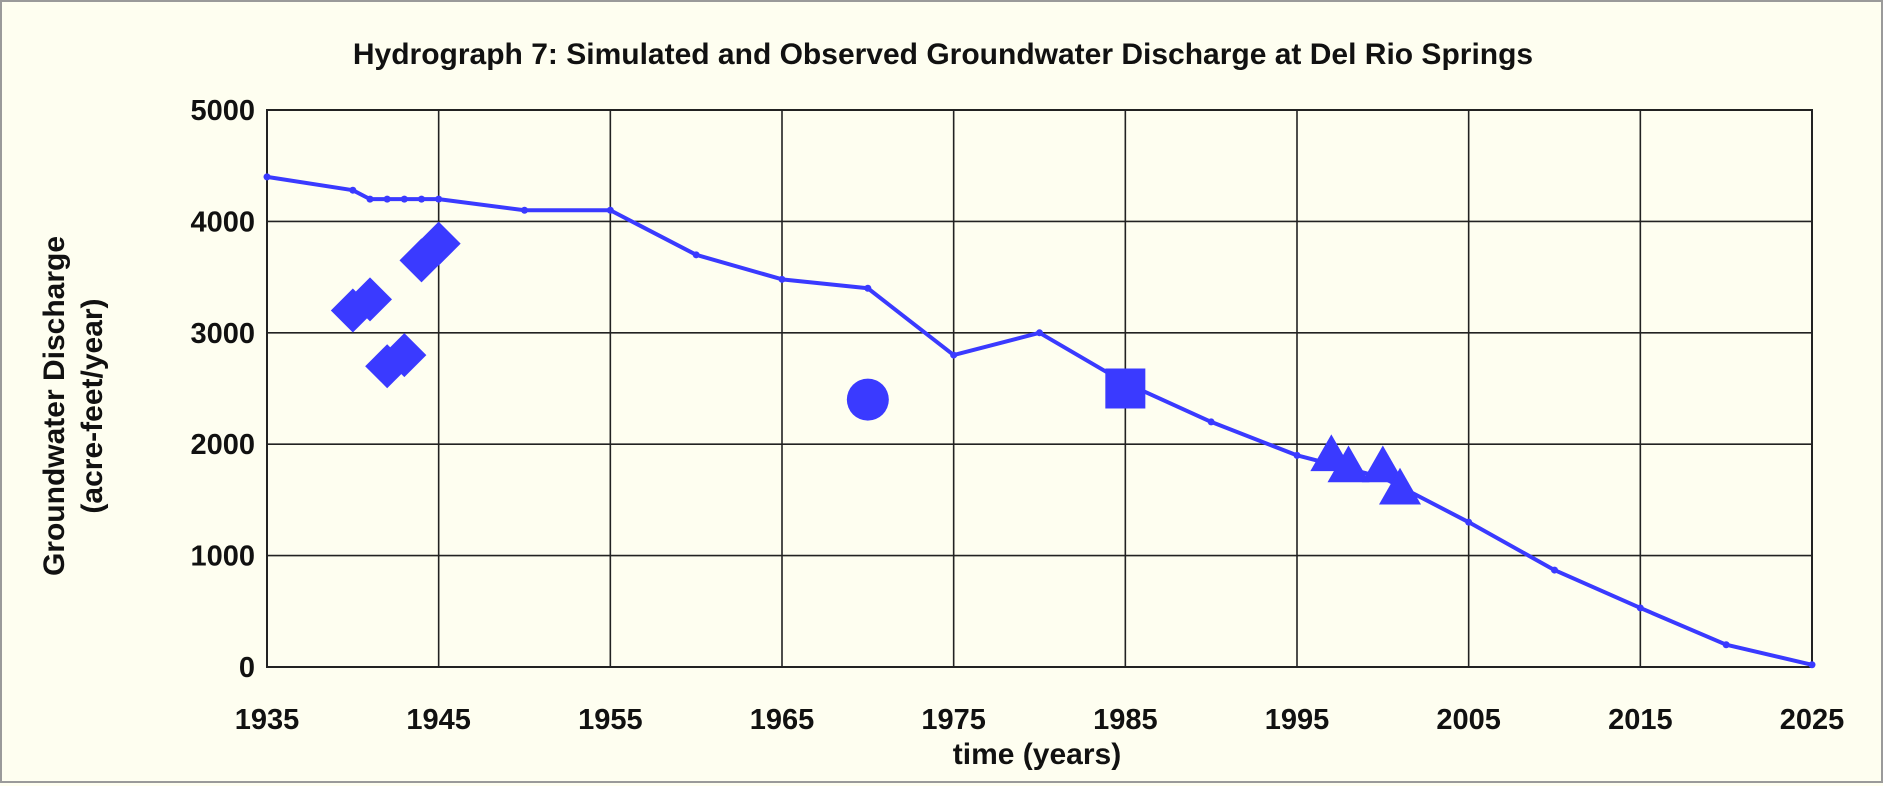 The image size is (1883, 786). Describe the element at coordinates (92, 405) in the screenshot. I see `y-axis-label-line2: (acre-feet/year)` at that location.